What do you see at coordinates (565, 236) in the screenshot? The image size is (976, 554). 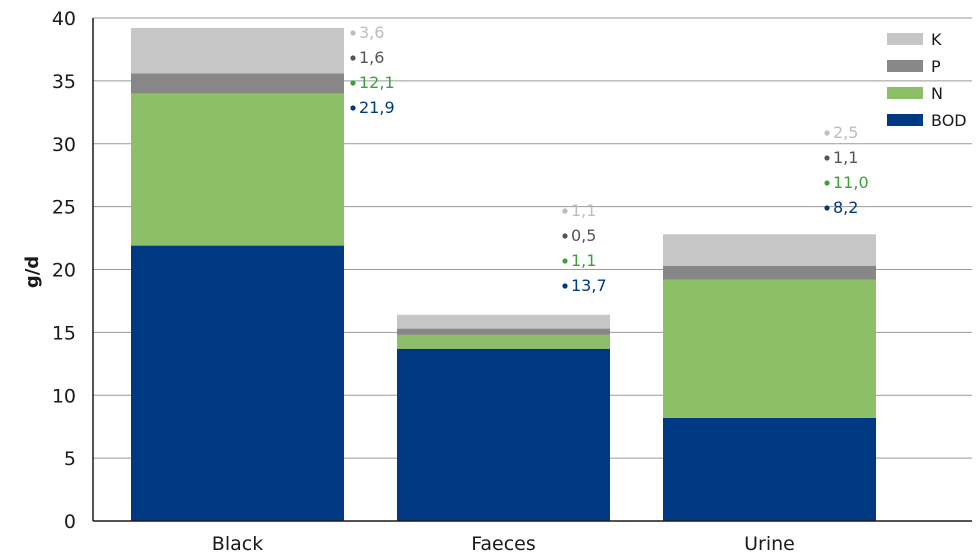 I see `data-label-dot-faeces-p` at bounding box center [565, 236].